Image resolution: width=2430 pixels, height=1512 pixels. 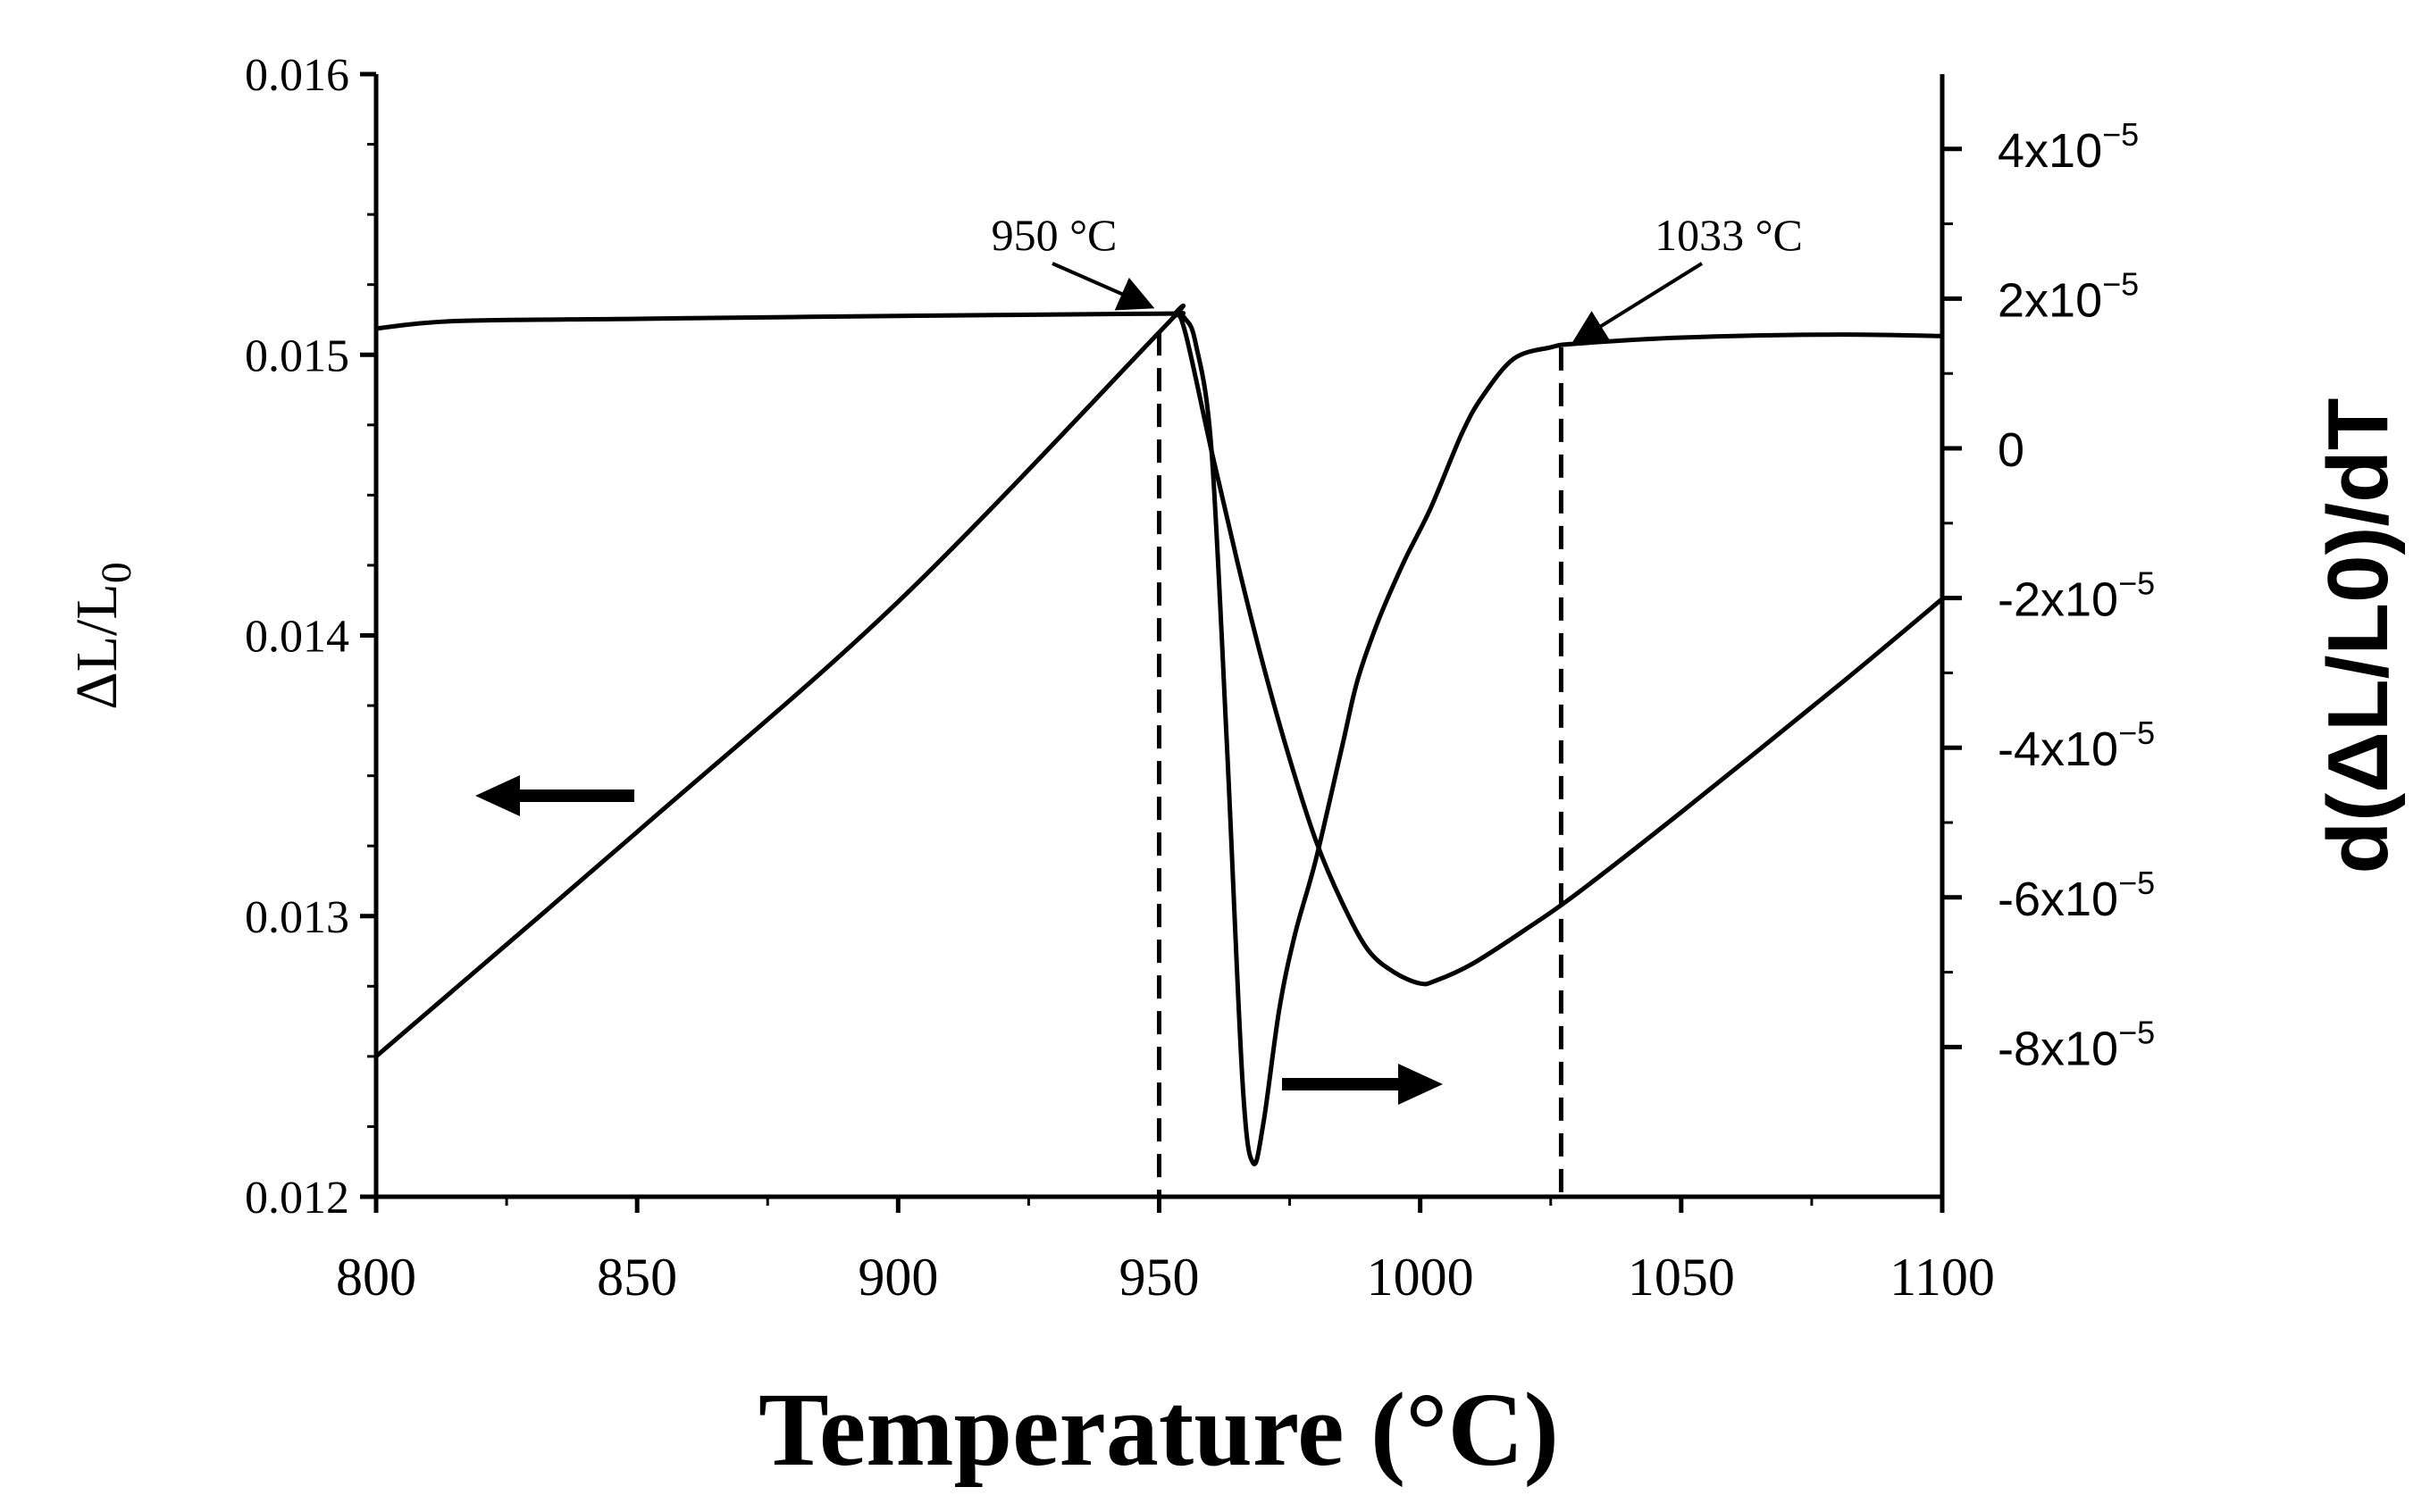 I want to click on right-tick-label: -2x10⁻⁵, so click(x=2076, y=596).